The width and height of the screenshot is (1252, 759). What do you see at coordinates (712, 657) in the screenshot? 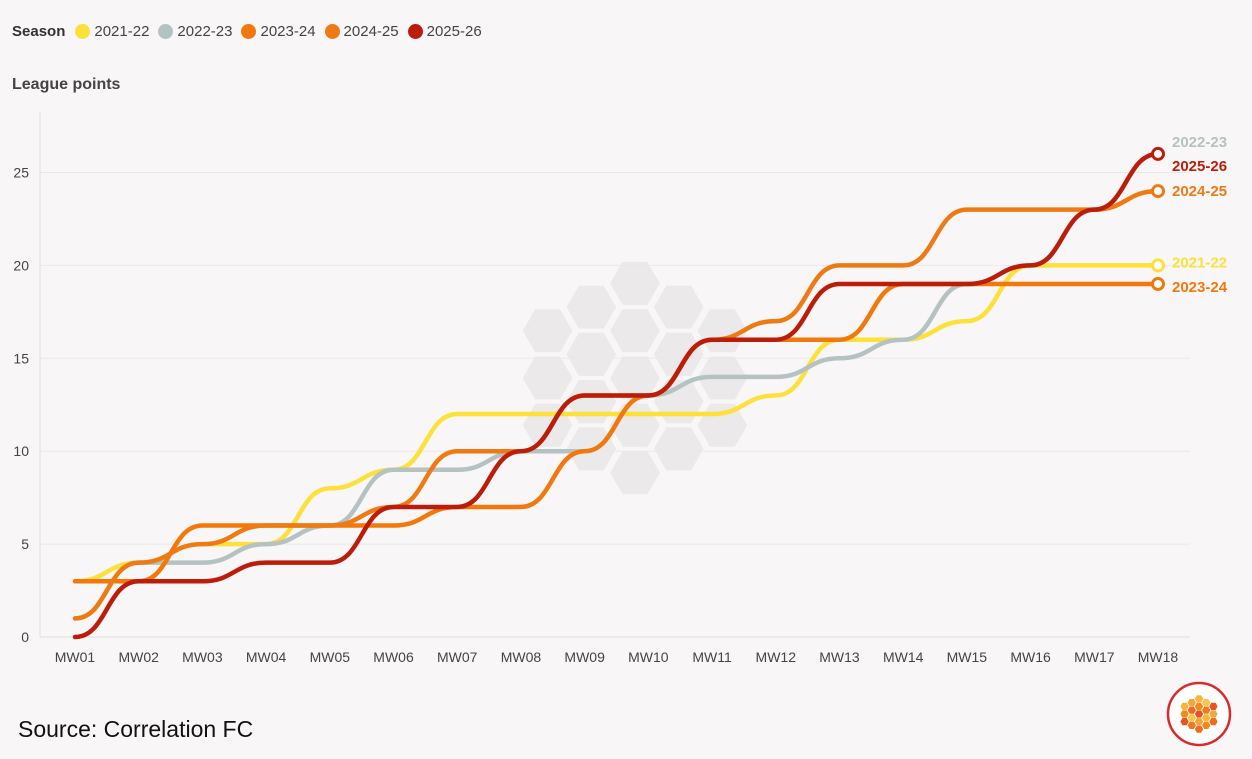
I see `x-tick-label: MW11` at bounding box center [712, 657].